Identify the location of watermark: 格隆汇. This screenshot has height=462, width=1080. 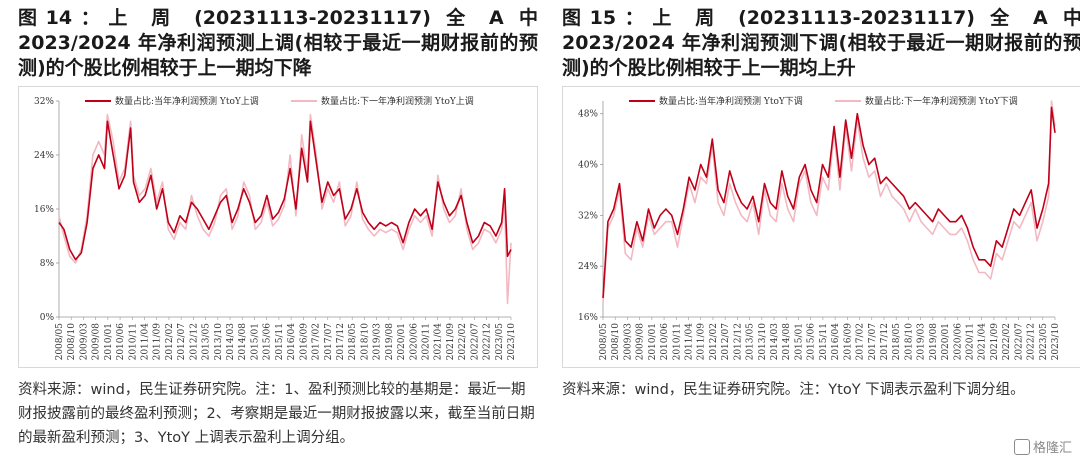
(1042, 446).